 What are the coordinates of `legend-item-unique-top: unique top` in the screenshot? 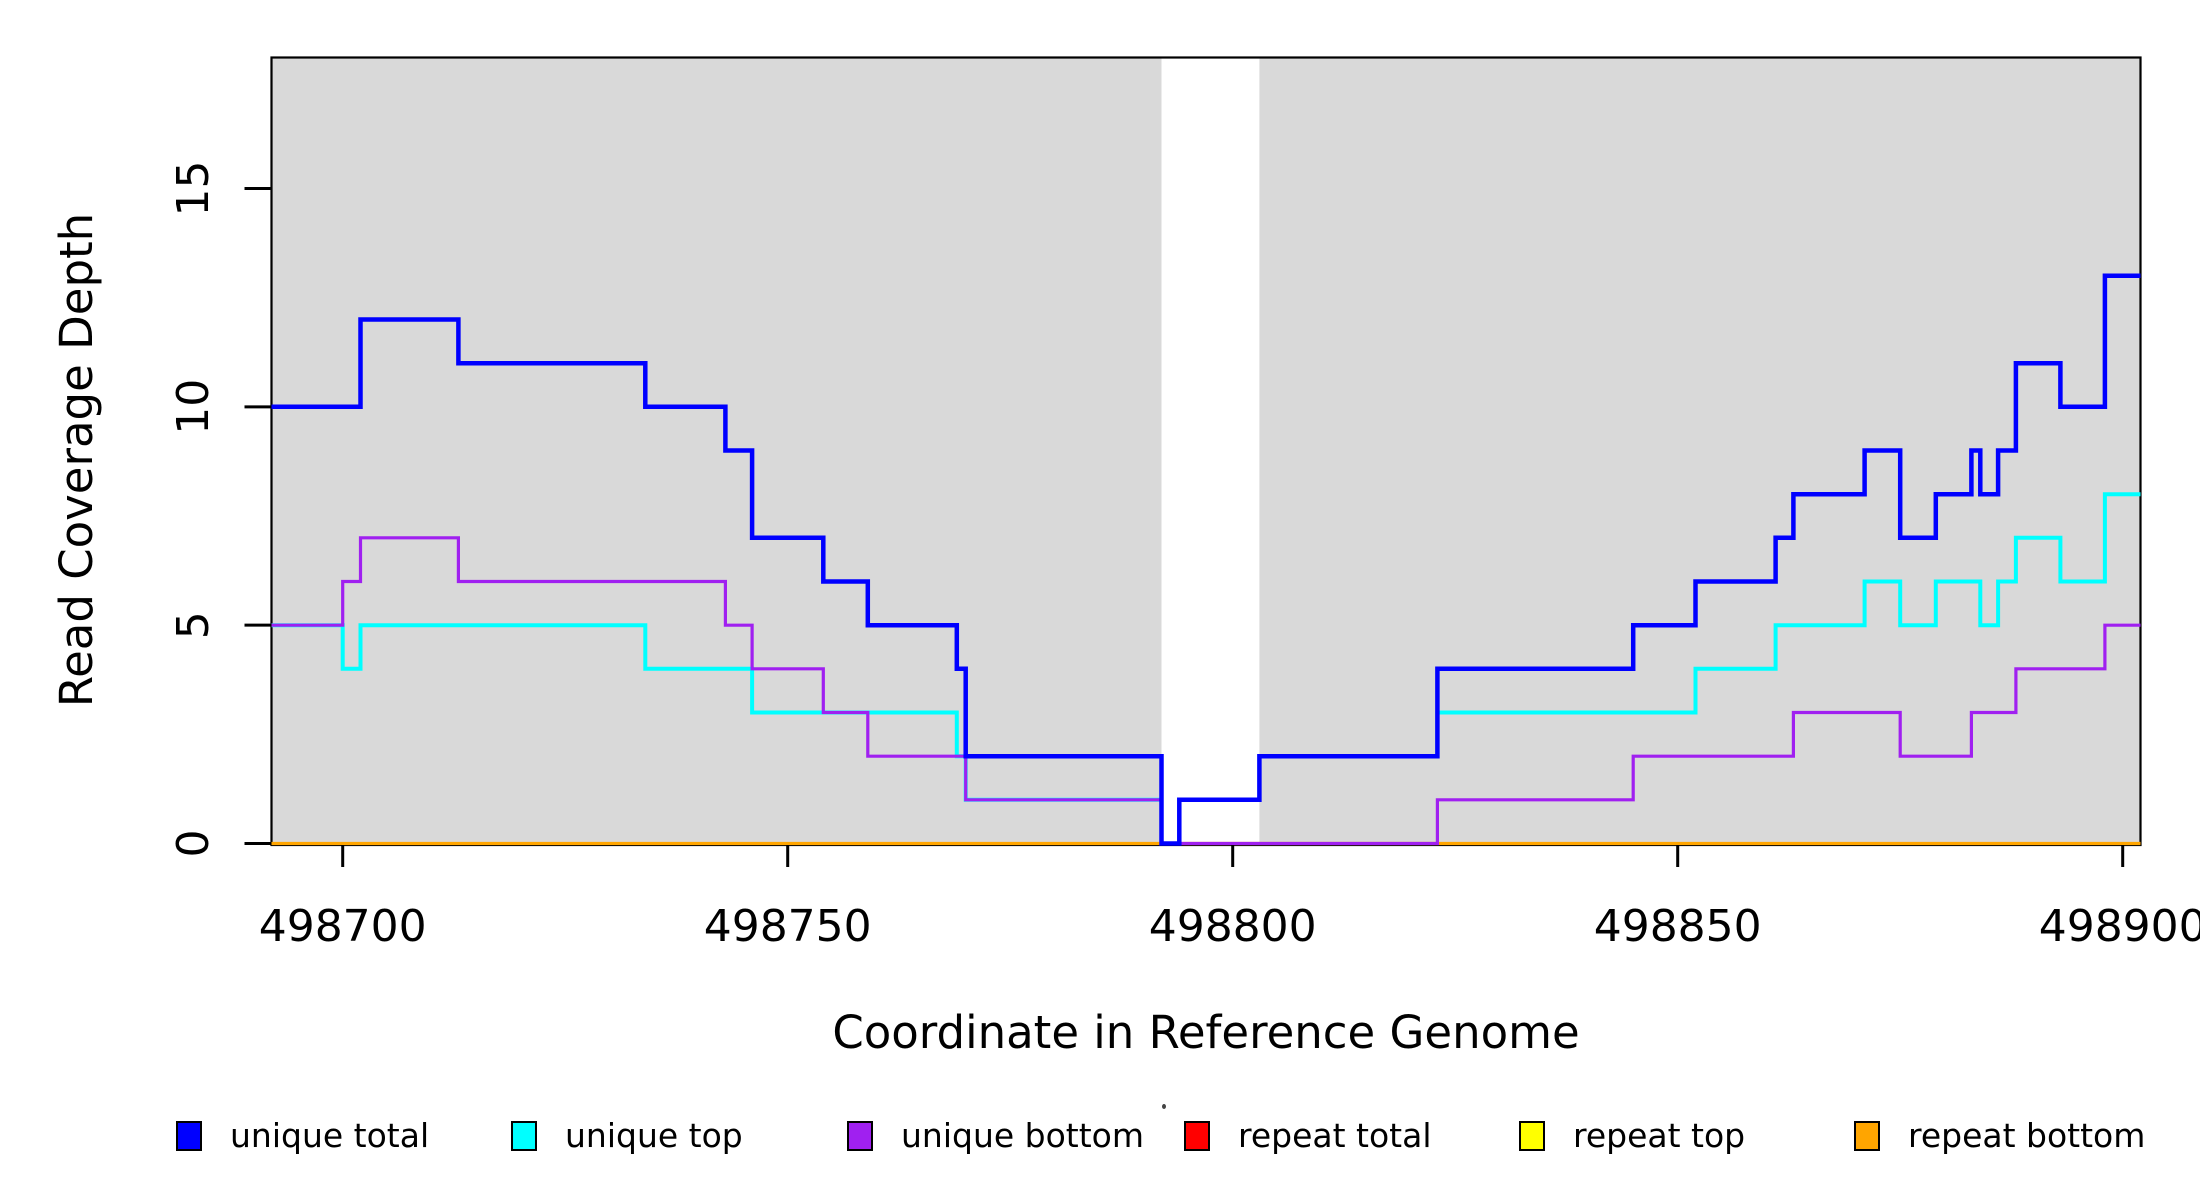 It's located at (627, 1135).